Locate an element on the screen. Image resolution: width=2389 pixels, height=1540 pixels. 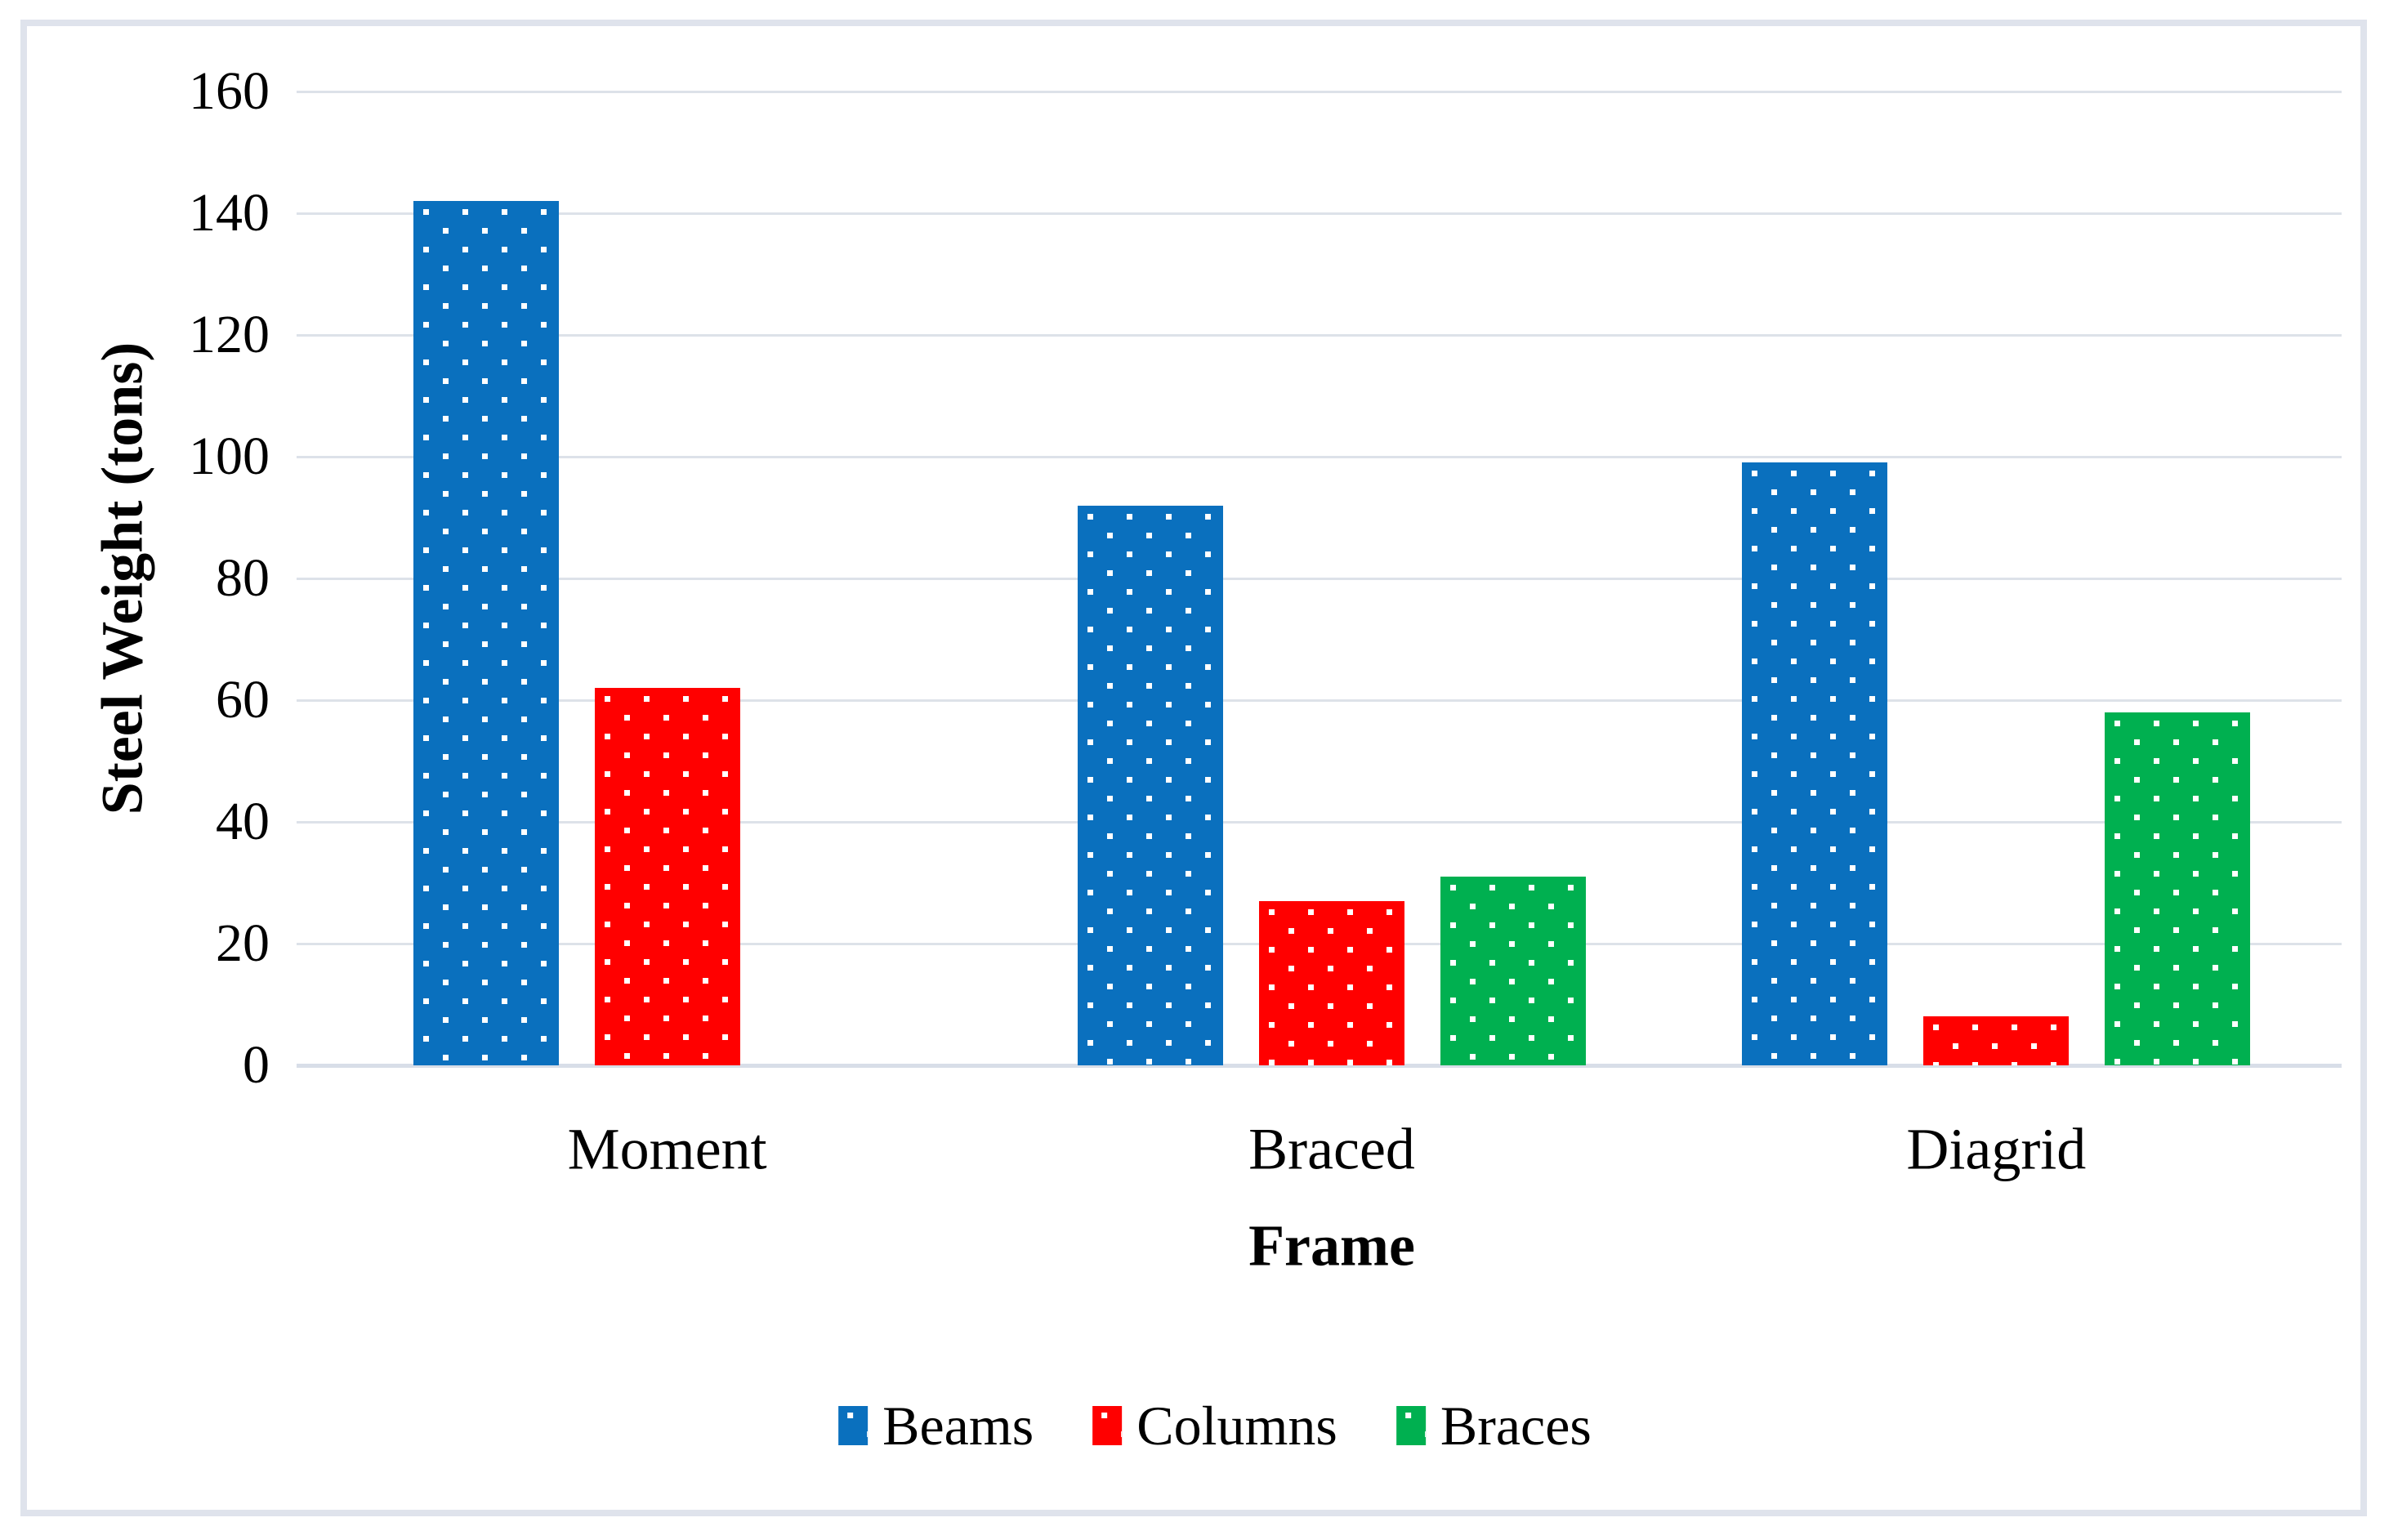
bar-diagrid-braces is located at coordinates (2178, 888).